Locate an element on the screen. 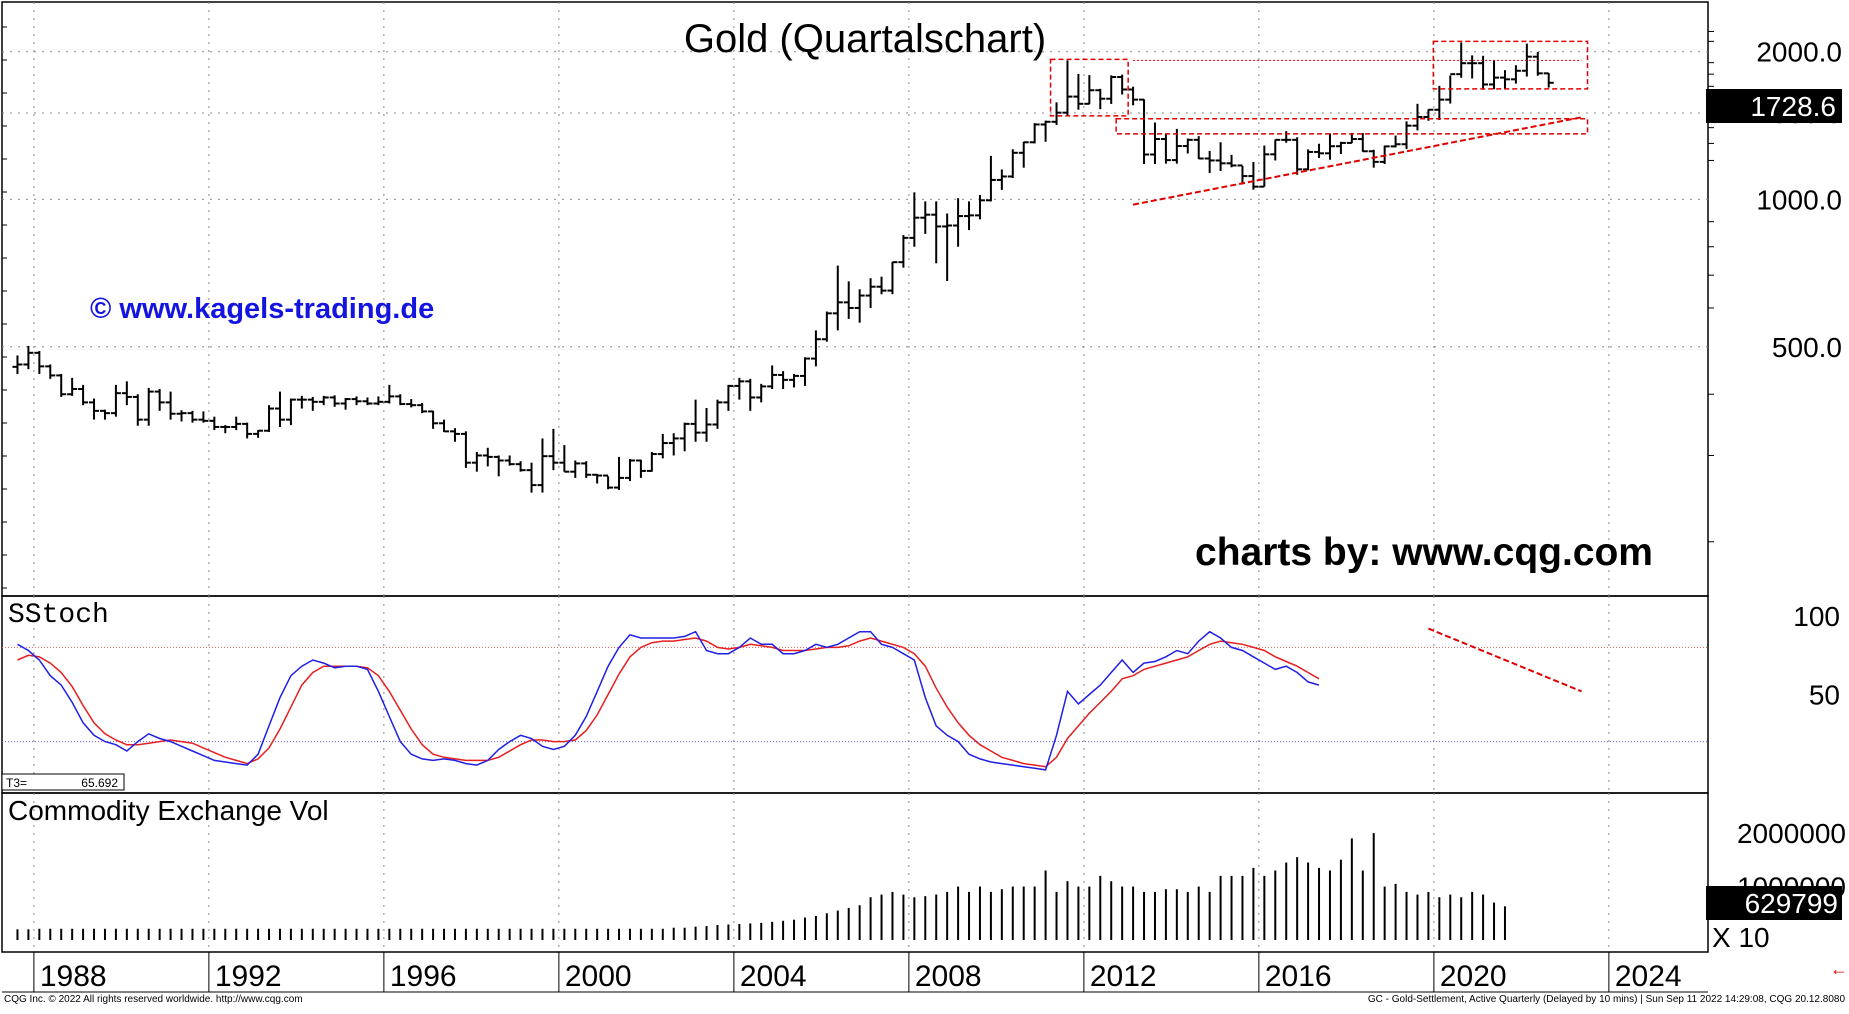 This screenshot has height=1014, width=1849. x-tick-label: 2016 is located at coordinates (1298, 976).